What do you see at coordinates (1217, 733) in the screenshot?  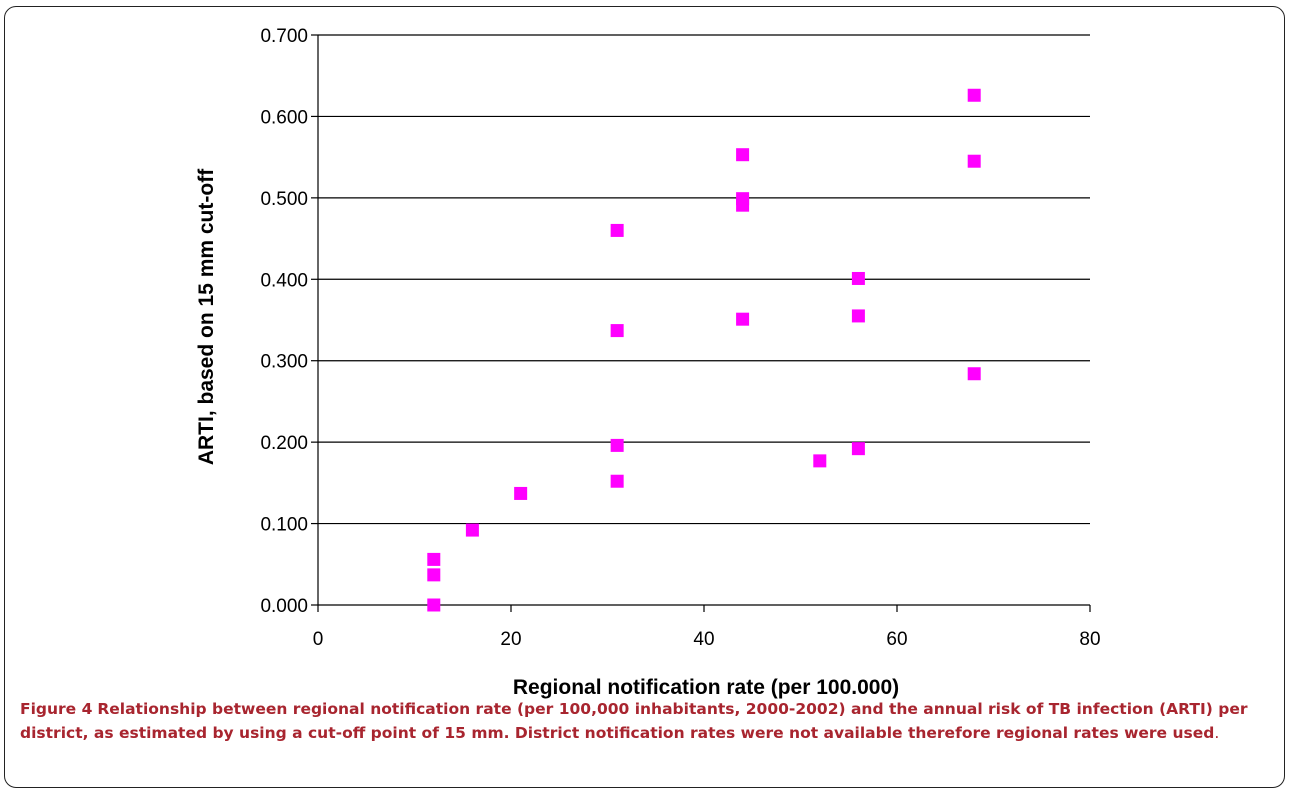 I see `caption-end: .` at bounding box center [1217, 733].